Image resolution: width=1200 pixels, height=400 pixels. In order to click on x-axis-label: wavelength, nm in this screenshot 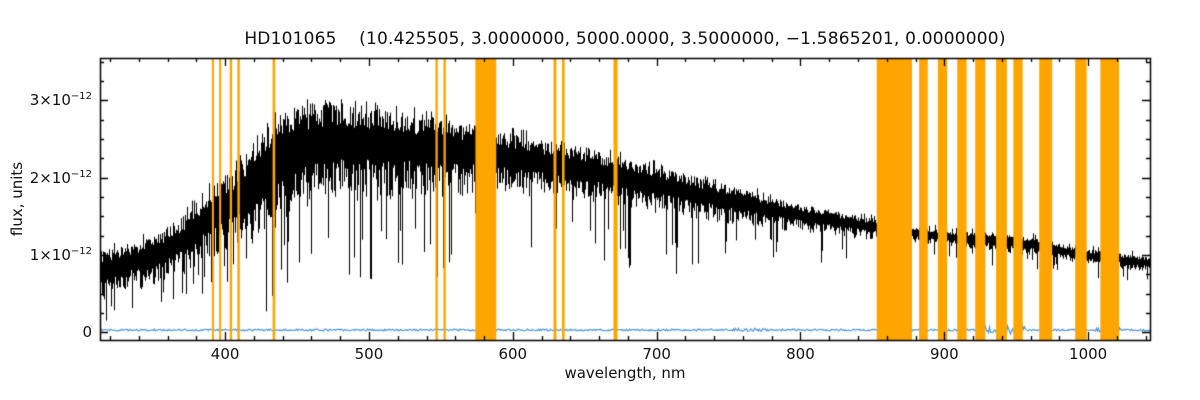, I will do `click(625, 373)`.